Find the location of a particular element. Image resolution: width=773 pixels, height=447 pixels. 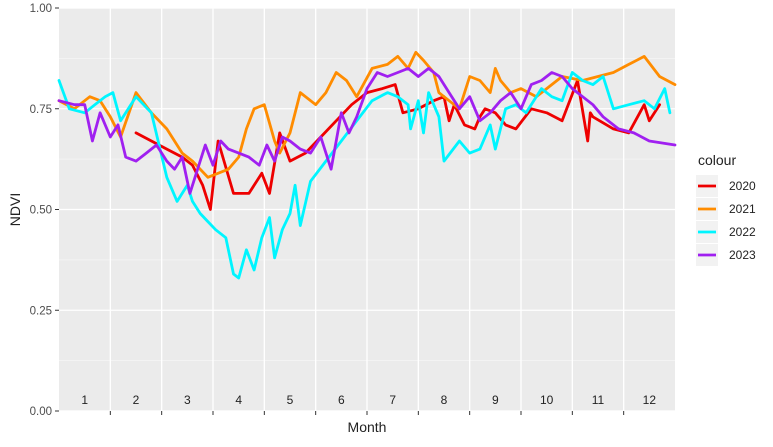

legend-label: 2020 is located at coordinates (742, 186).